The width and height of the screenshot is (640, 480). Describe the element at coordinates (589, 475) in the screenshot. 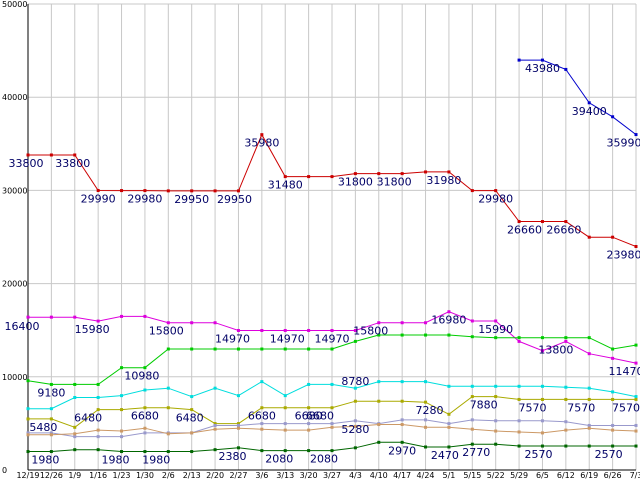

I see `x-tick-label: 6/19` at that location.